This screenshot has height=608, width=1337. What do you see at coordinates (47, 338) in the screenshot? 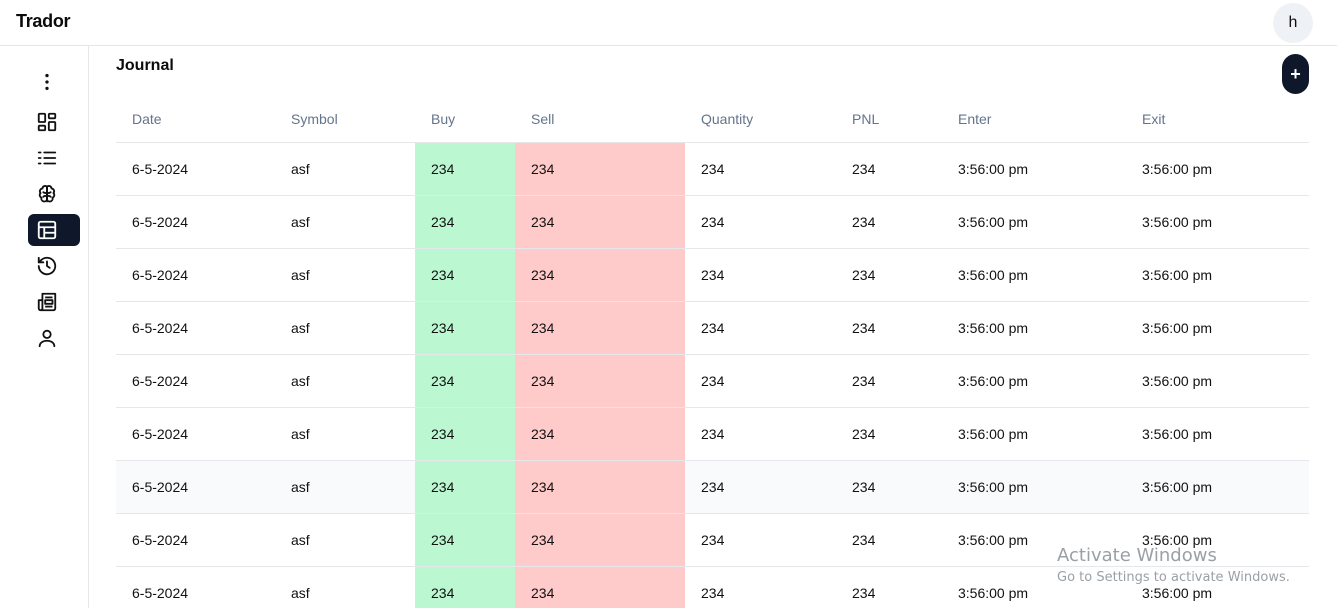
I see `user-icon` at bounding box center [47, 338].